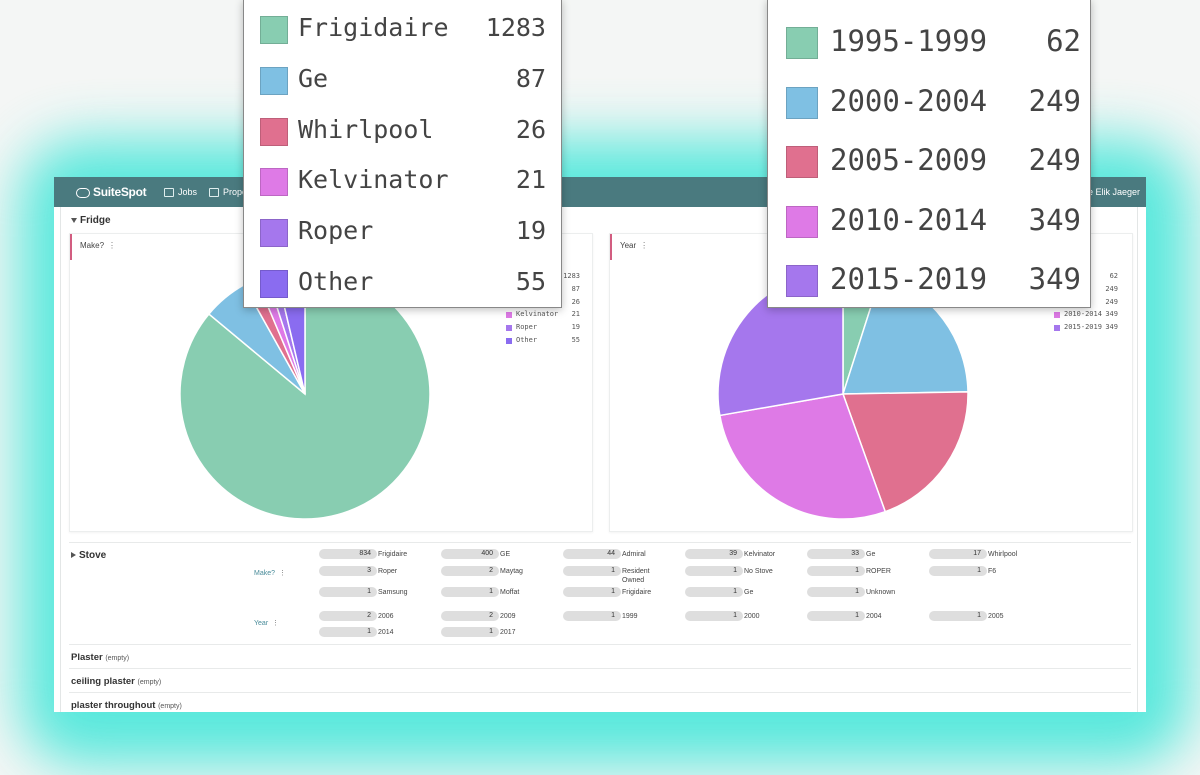 The image size is (1200, 775). What do you see at coordinates (511, 571) in the screenshot?
I see `pill-label: Maytag` at bounding box center [511, 571].